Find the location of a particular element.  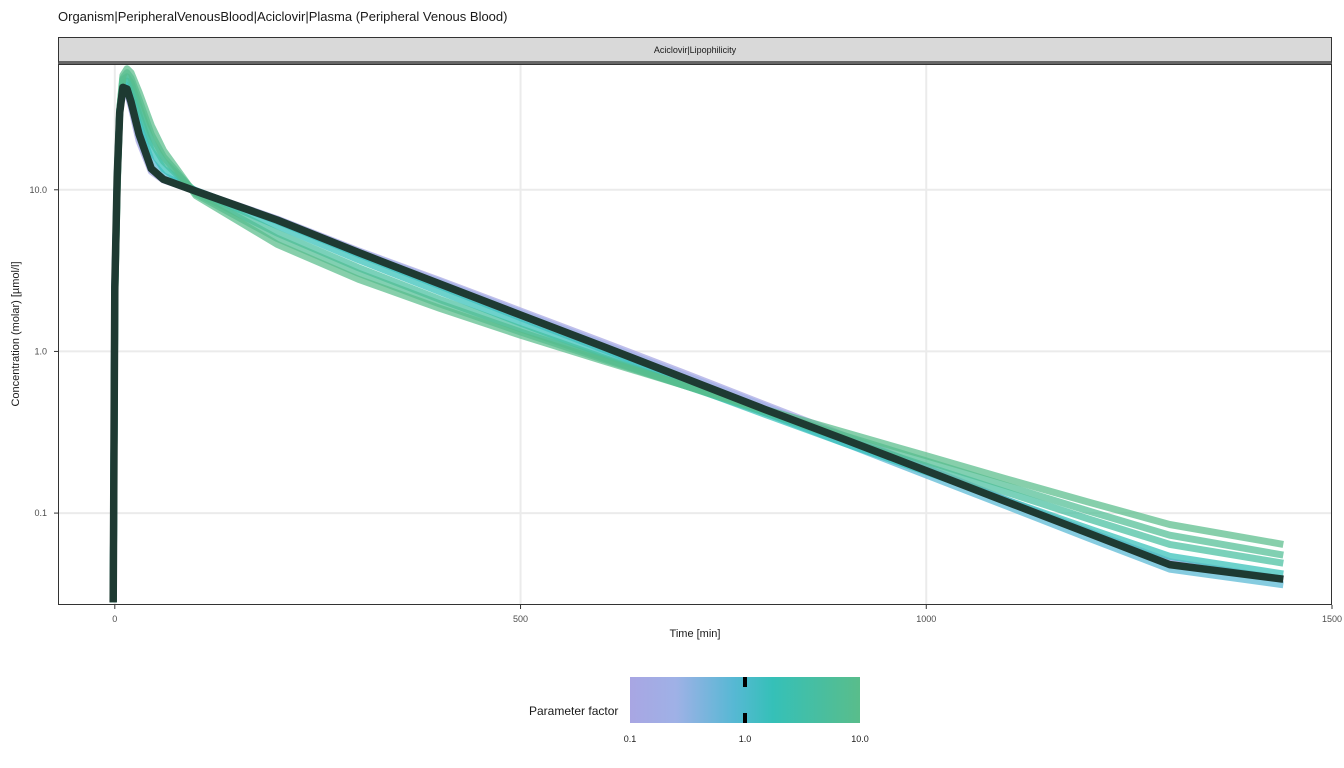

legend-title: Parameter factor is located at coordinates (574, 711).